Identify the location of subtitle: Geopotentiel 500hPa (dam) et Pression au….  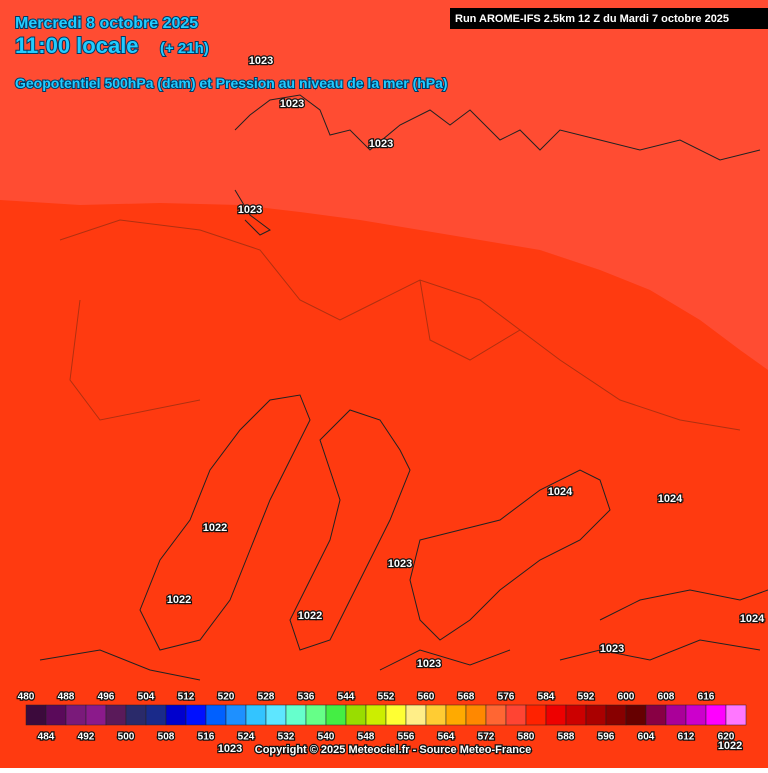
(231, 83).